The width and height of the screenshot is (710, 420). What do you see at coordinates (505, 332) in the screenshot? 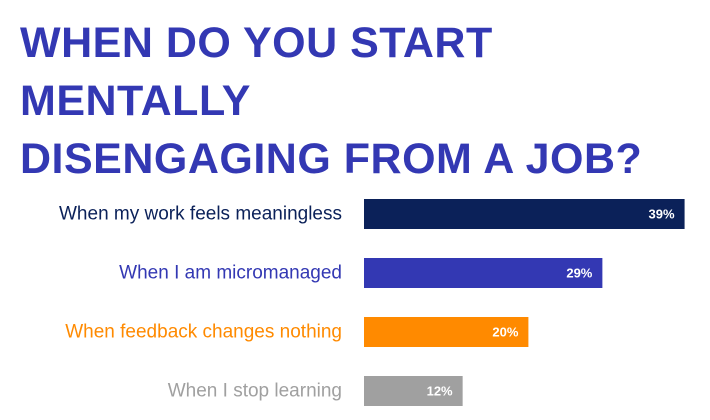
I see `bar-value-label: 20%` at bounding box center [505, 332].